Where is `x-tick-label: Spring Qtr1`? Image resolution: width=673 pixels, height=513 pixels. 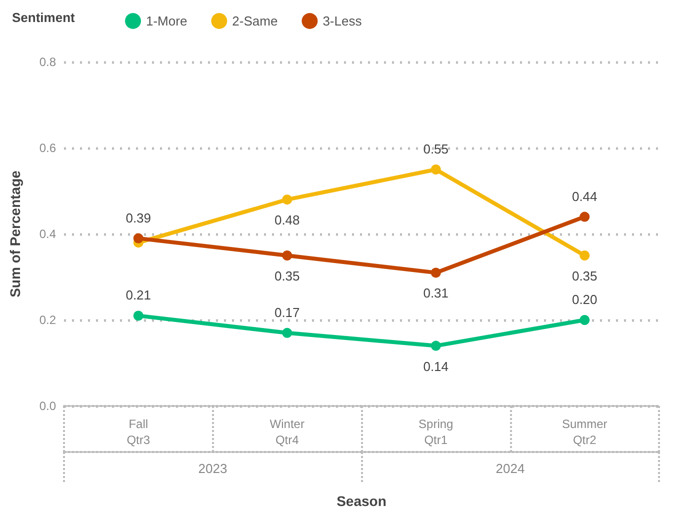 x-tick-label: Spring Qtr1 is located at coordinates (436, 432).